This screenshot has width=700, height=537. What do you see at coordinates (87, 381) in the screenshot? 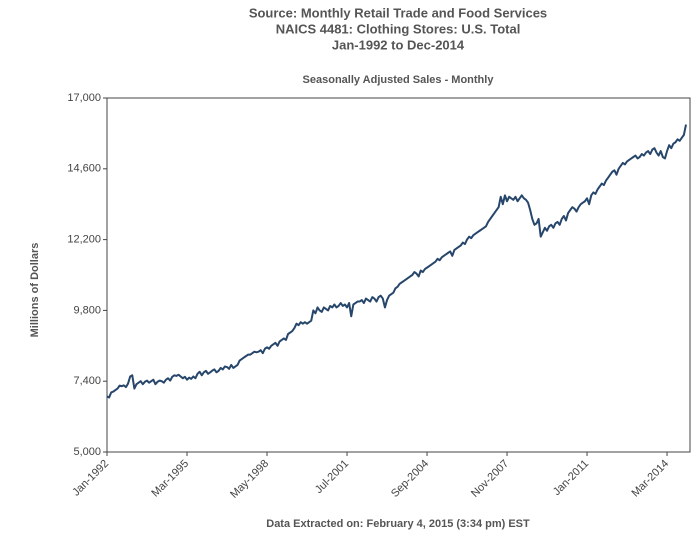
I see `y-tick-label: 7,400` at bounding box center [87, 381].